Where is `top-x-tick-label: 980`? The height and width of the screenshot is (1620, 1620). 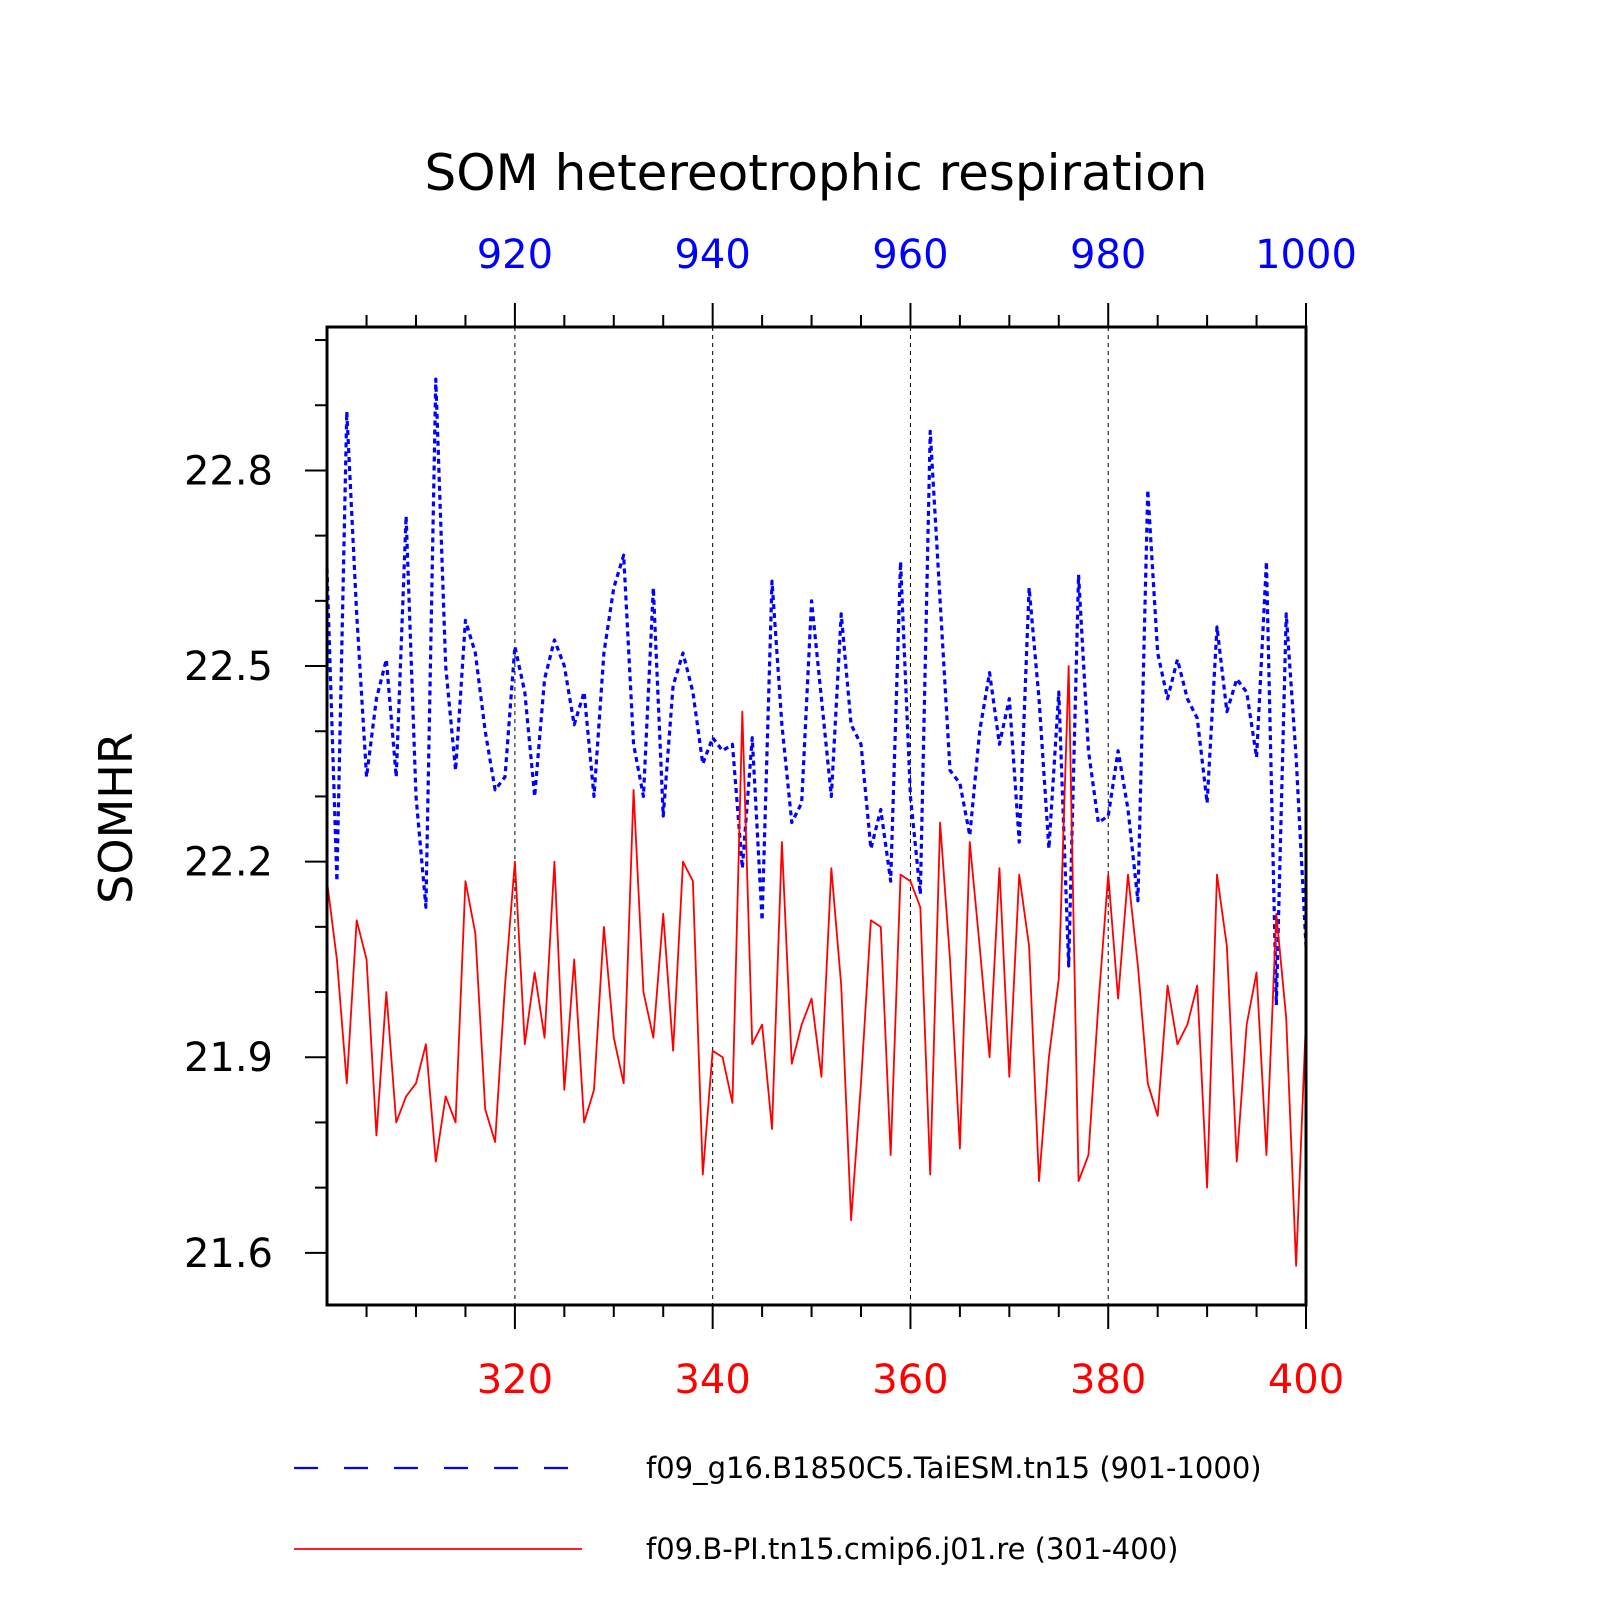 top-x-tick-label: 980 is located at coordinates (1108, 255).